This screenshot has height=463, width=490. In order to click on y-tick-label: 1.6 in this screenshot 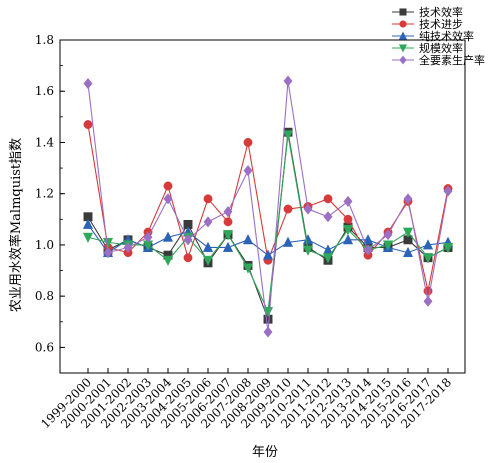, I will do `click(44, 91)`.